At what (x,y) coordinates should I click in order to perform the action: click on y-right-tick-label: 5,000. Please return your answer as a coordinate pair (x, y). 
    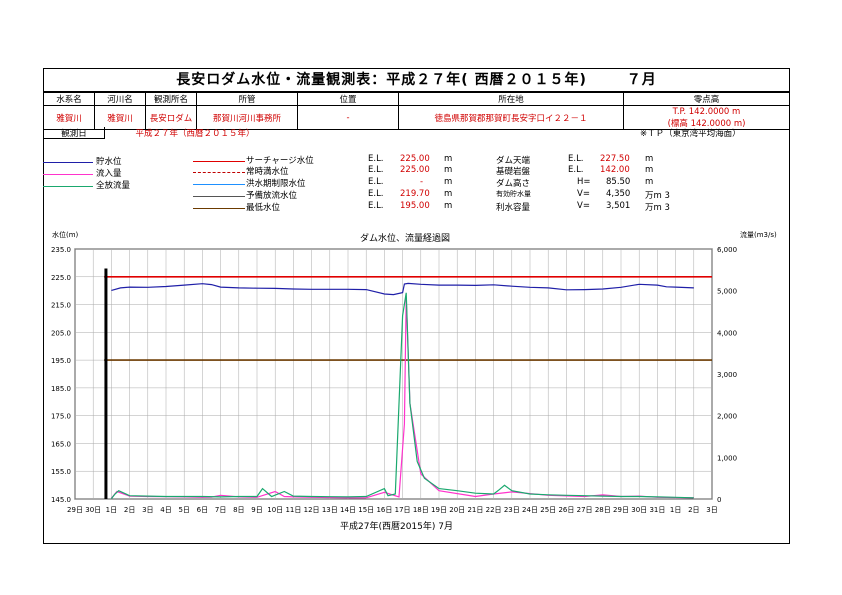
    Looking at the image, I should click on (727, 292).